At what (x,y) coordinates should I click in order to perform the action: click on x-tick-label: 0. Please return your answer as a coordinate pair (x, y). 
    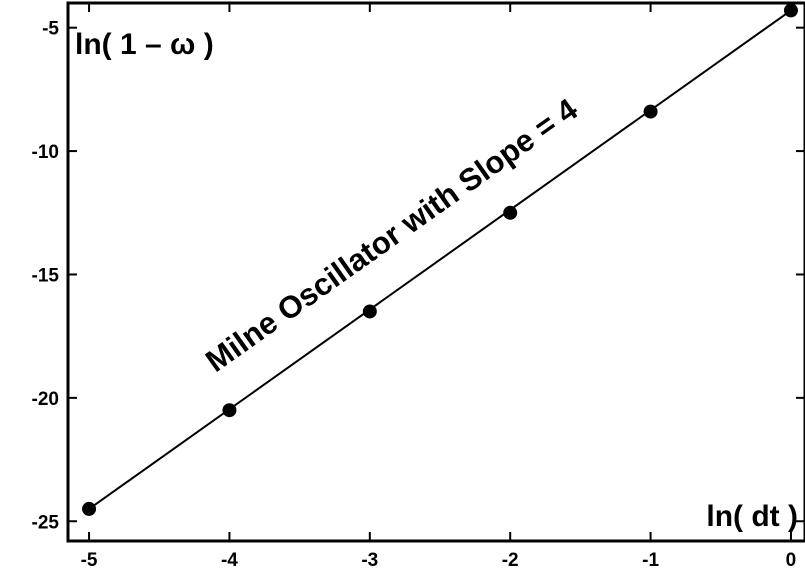
    Looking at the image, I should click on (791, 559).